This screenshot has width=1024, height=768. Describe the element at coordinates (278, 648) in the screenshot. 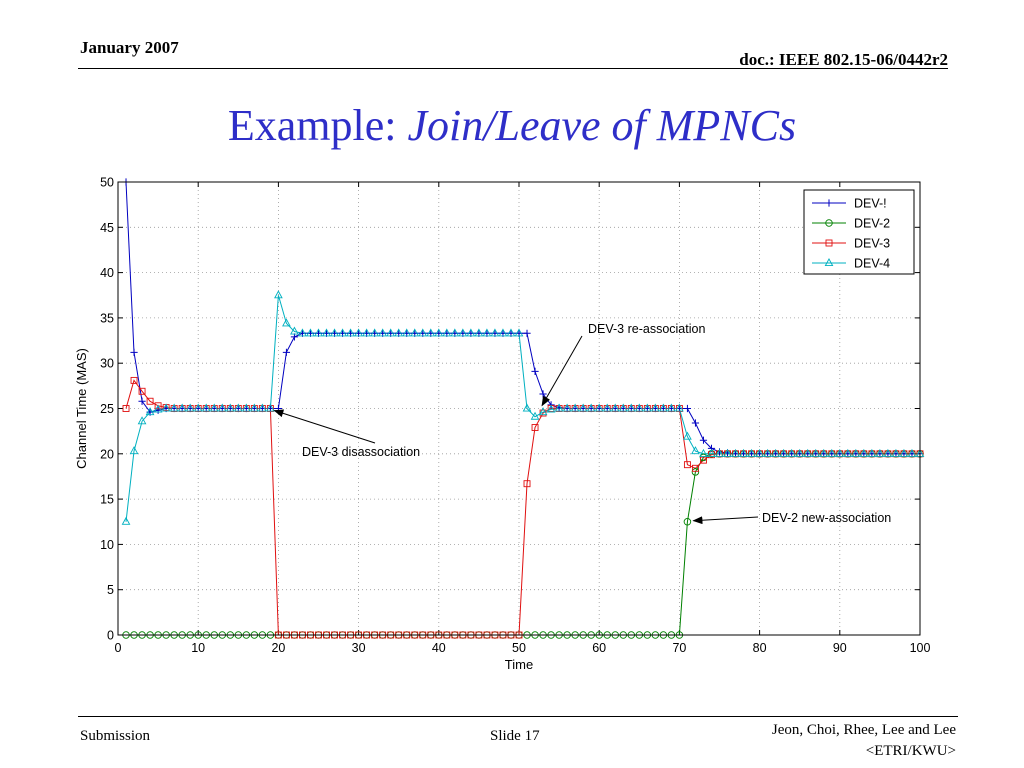

I see `x-tick-label: 20` at that location.